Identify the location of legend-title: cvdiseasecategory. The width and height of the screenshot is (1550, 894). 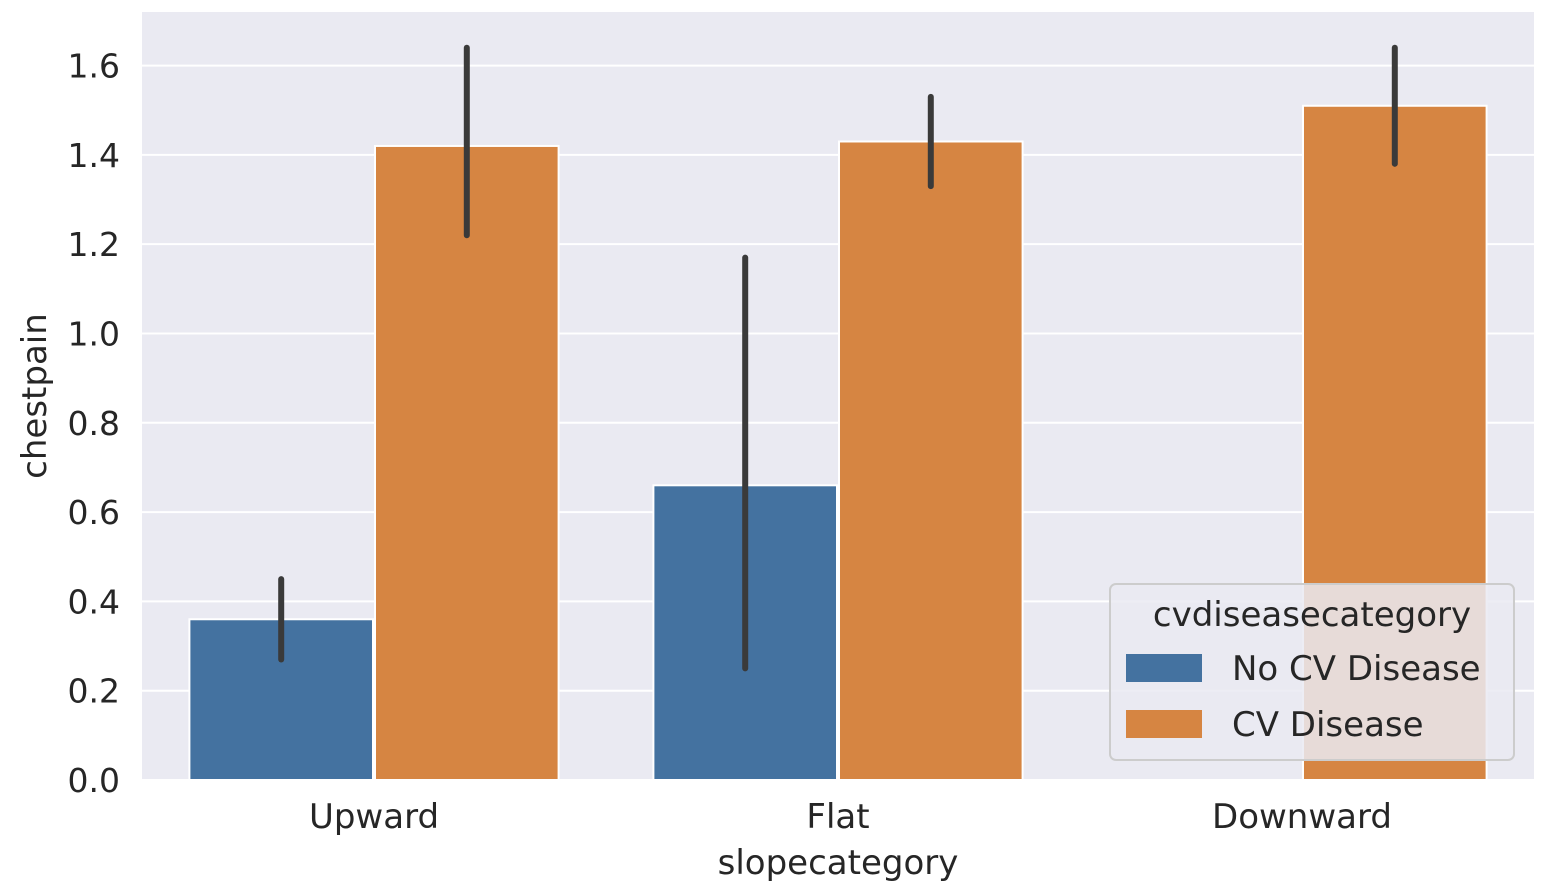
(1312, 615).